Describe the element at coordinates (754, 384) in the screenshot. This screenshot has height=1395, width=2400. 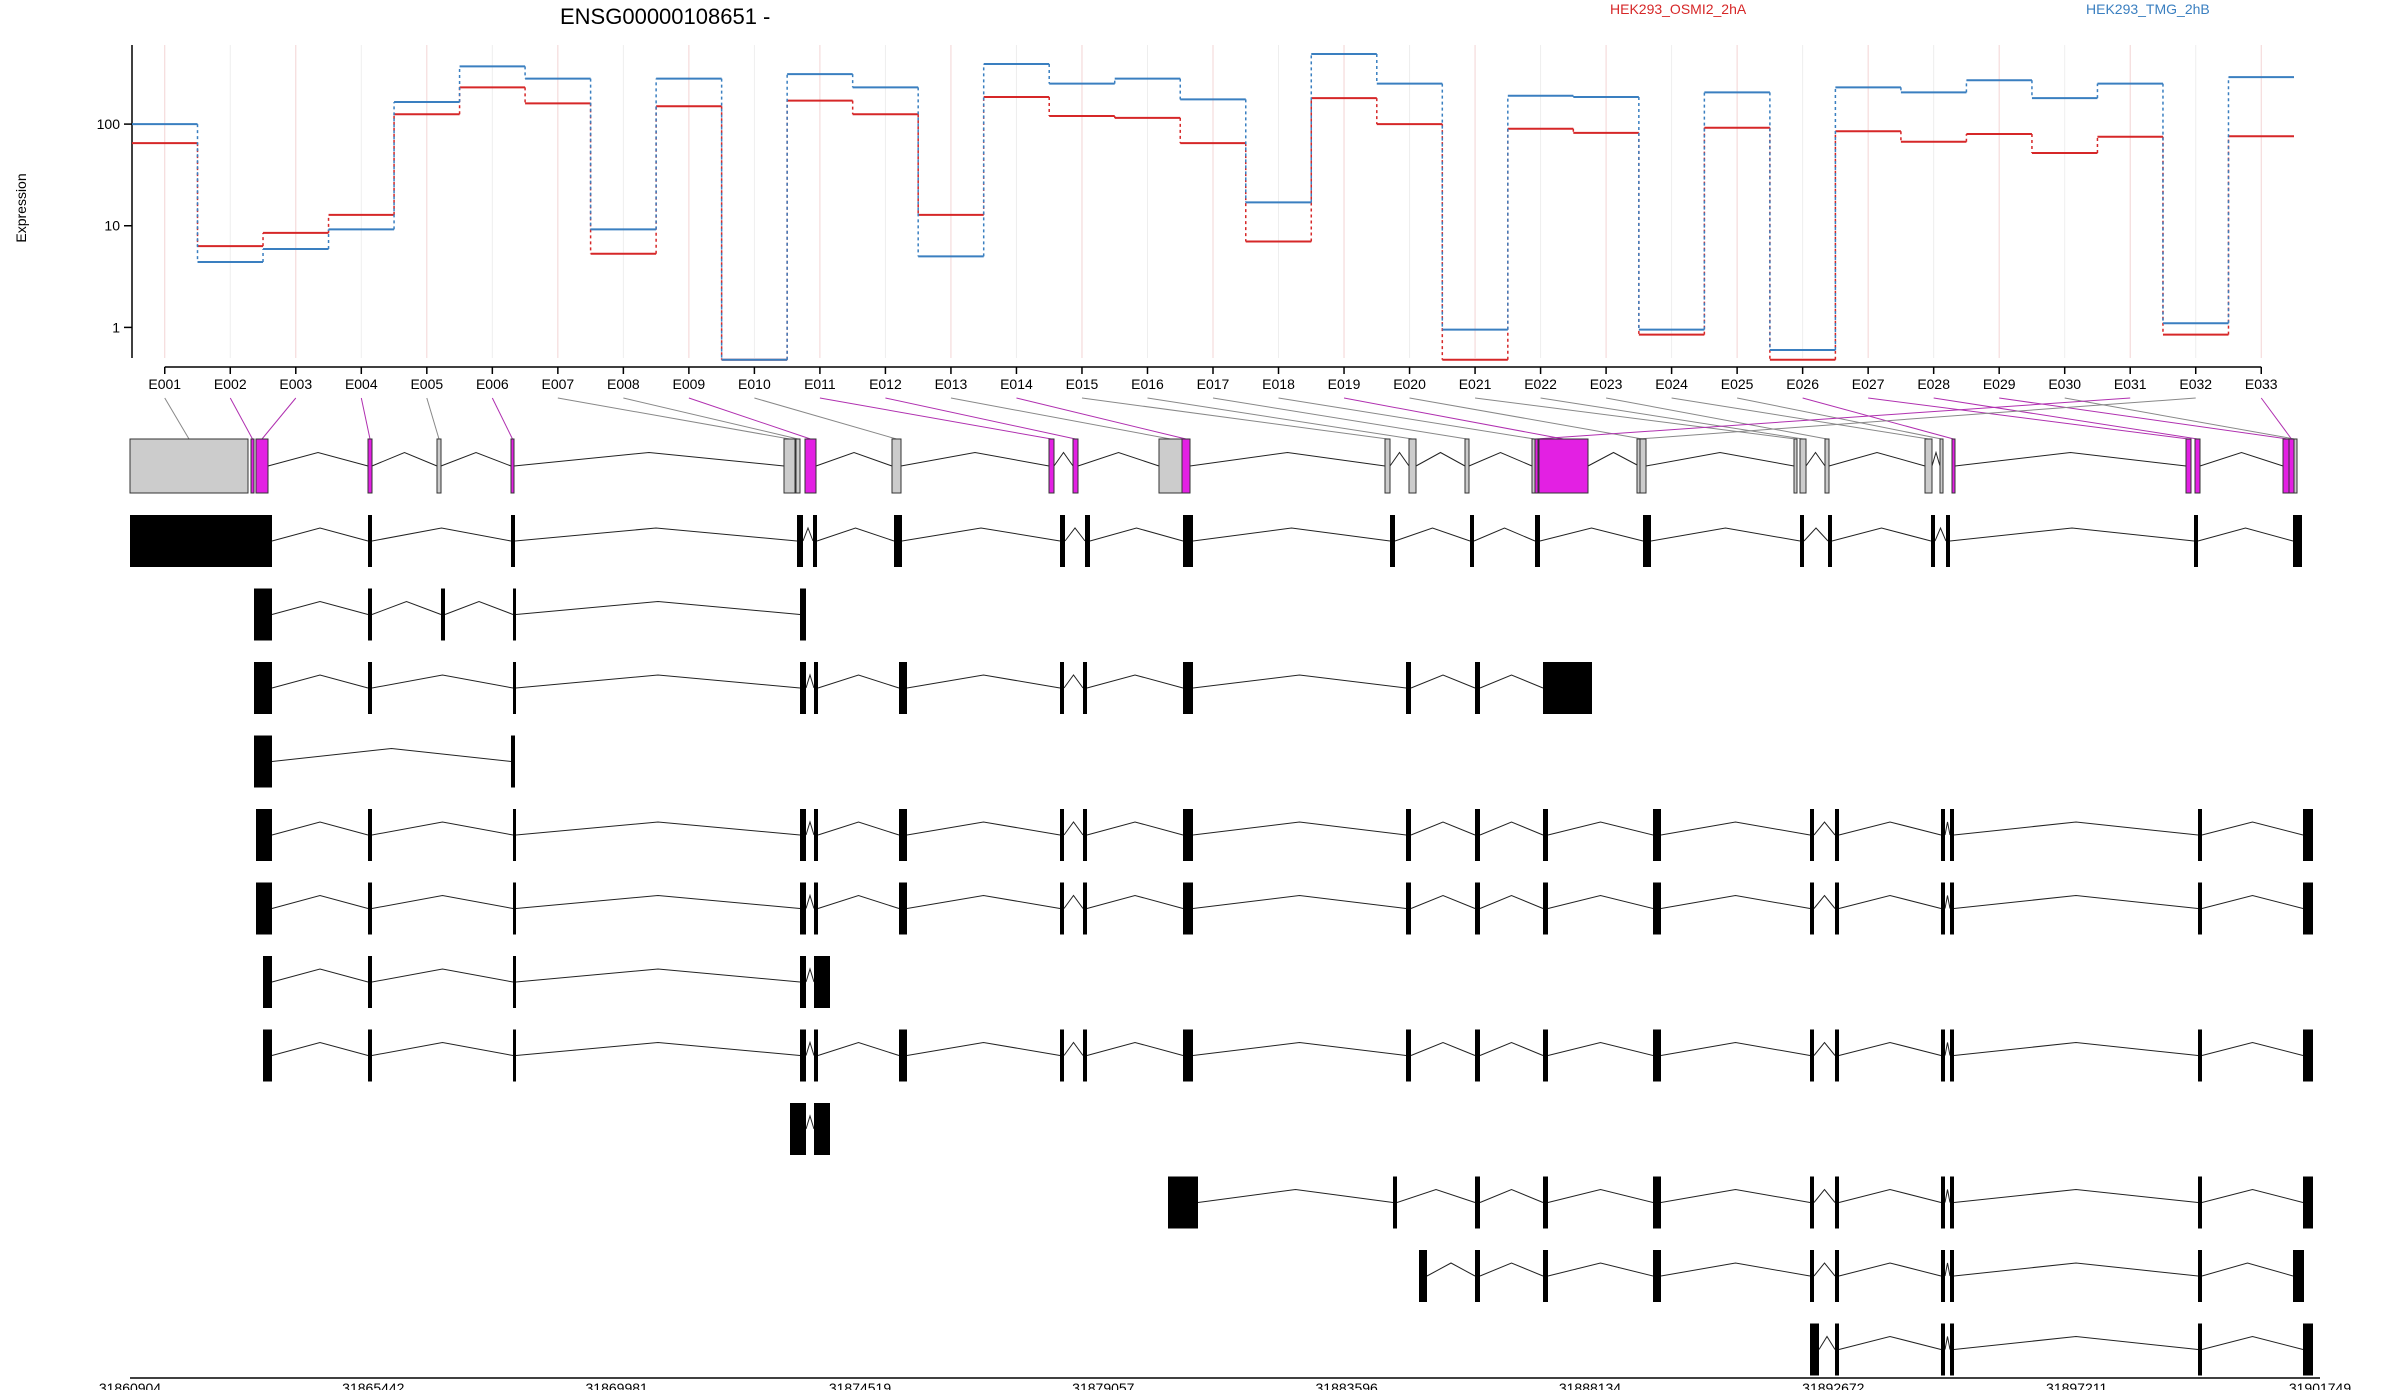
I see `x-tick-label: E010` at that location.